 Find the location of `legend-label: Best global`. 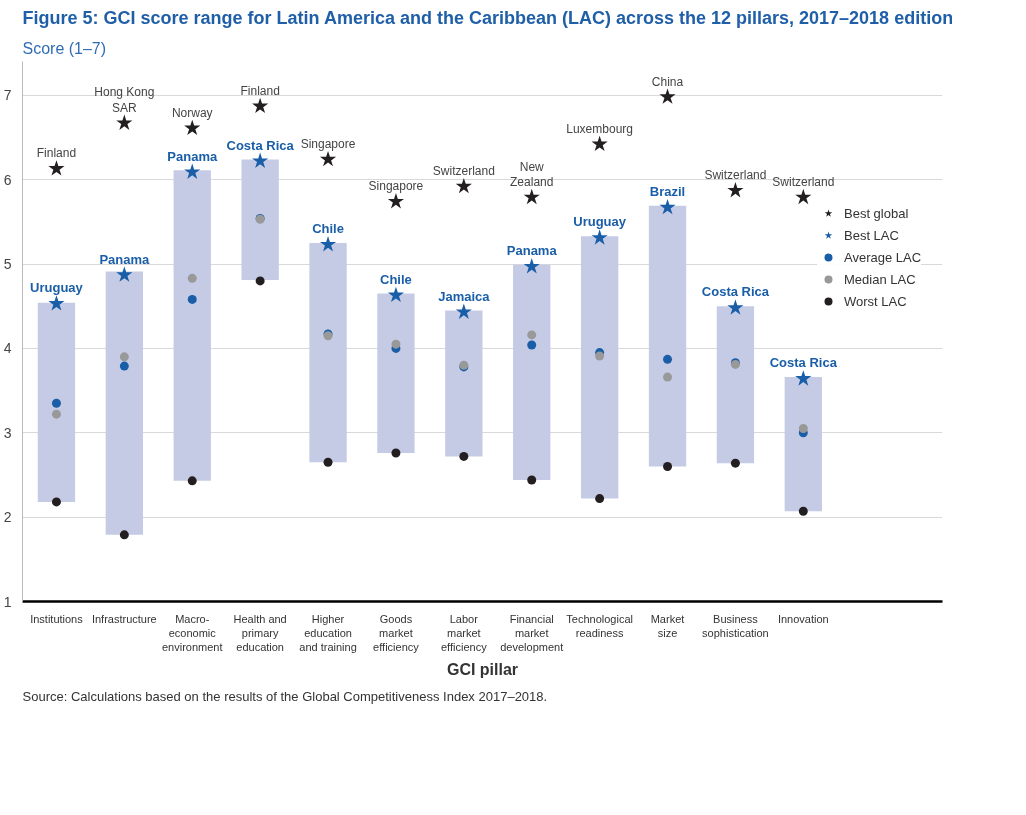

legend-label: Best global is located at coordinates (876, 213).